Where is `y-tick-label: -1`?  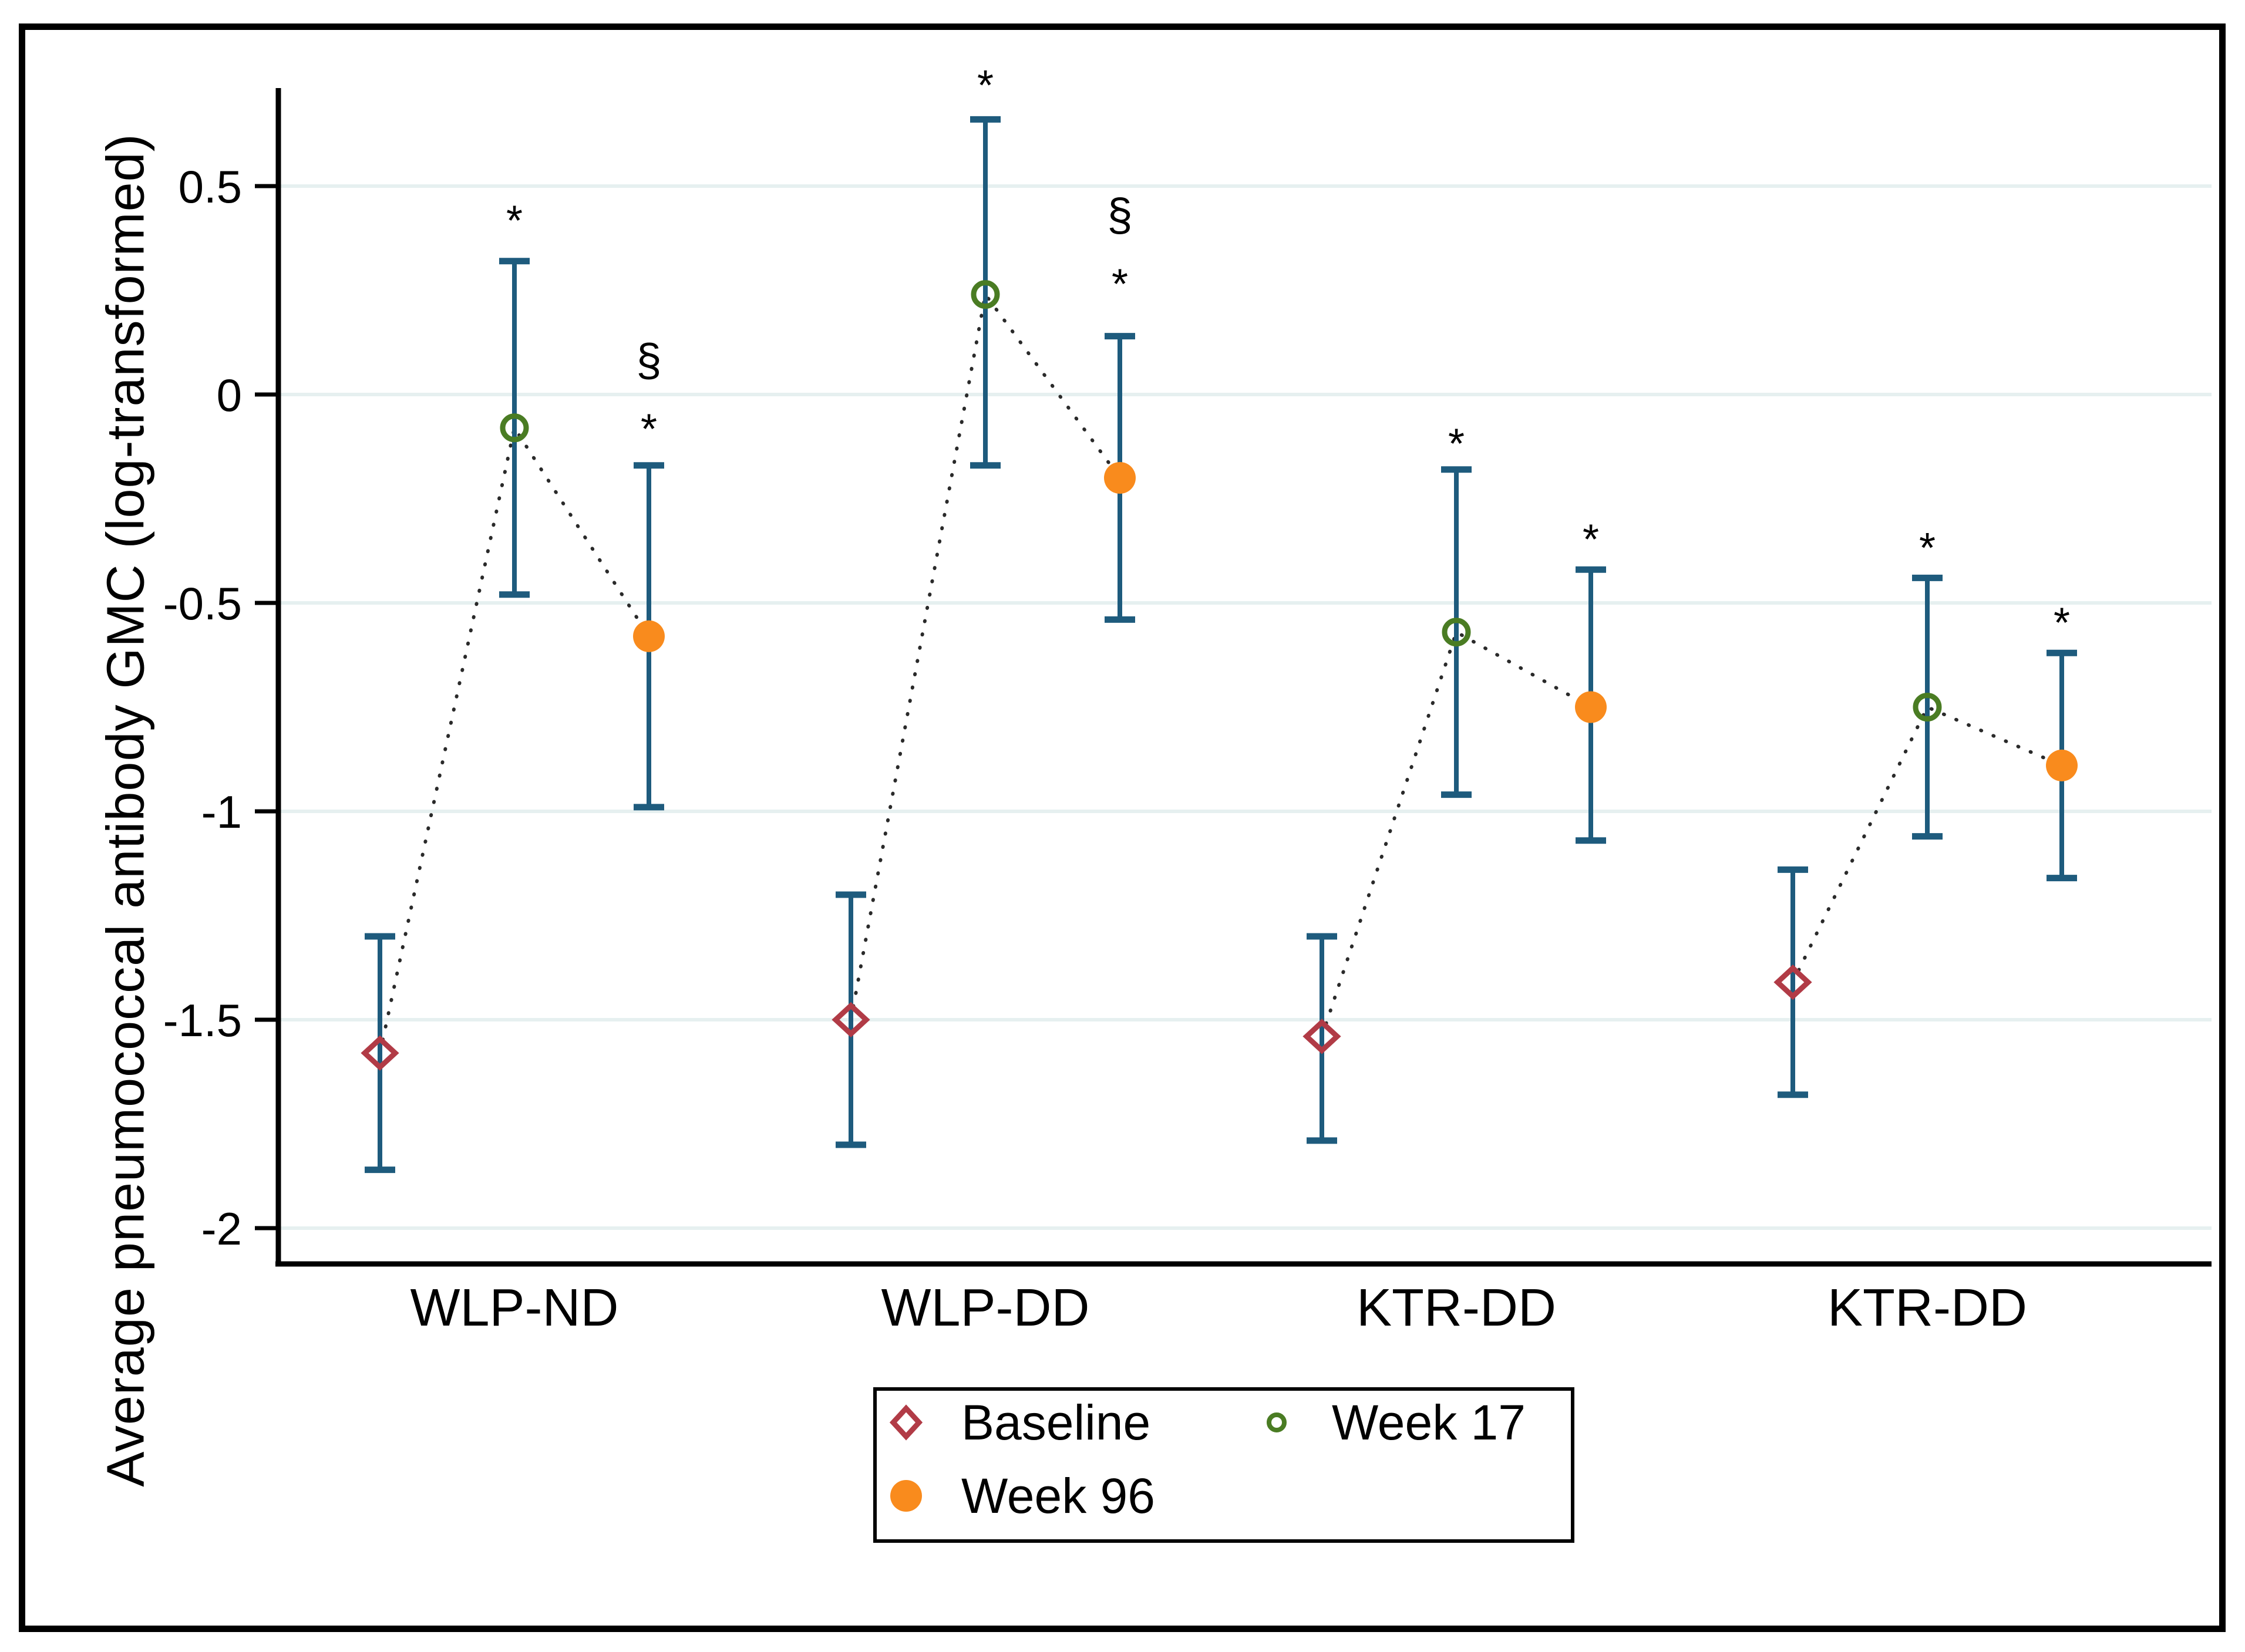 y-tick-label: -1 is located at coordinates (221, 812).